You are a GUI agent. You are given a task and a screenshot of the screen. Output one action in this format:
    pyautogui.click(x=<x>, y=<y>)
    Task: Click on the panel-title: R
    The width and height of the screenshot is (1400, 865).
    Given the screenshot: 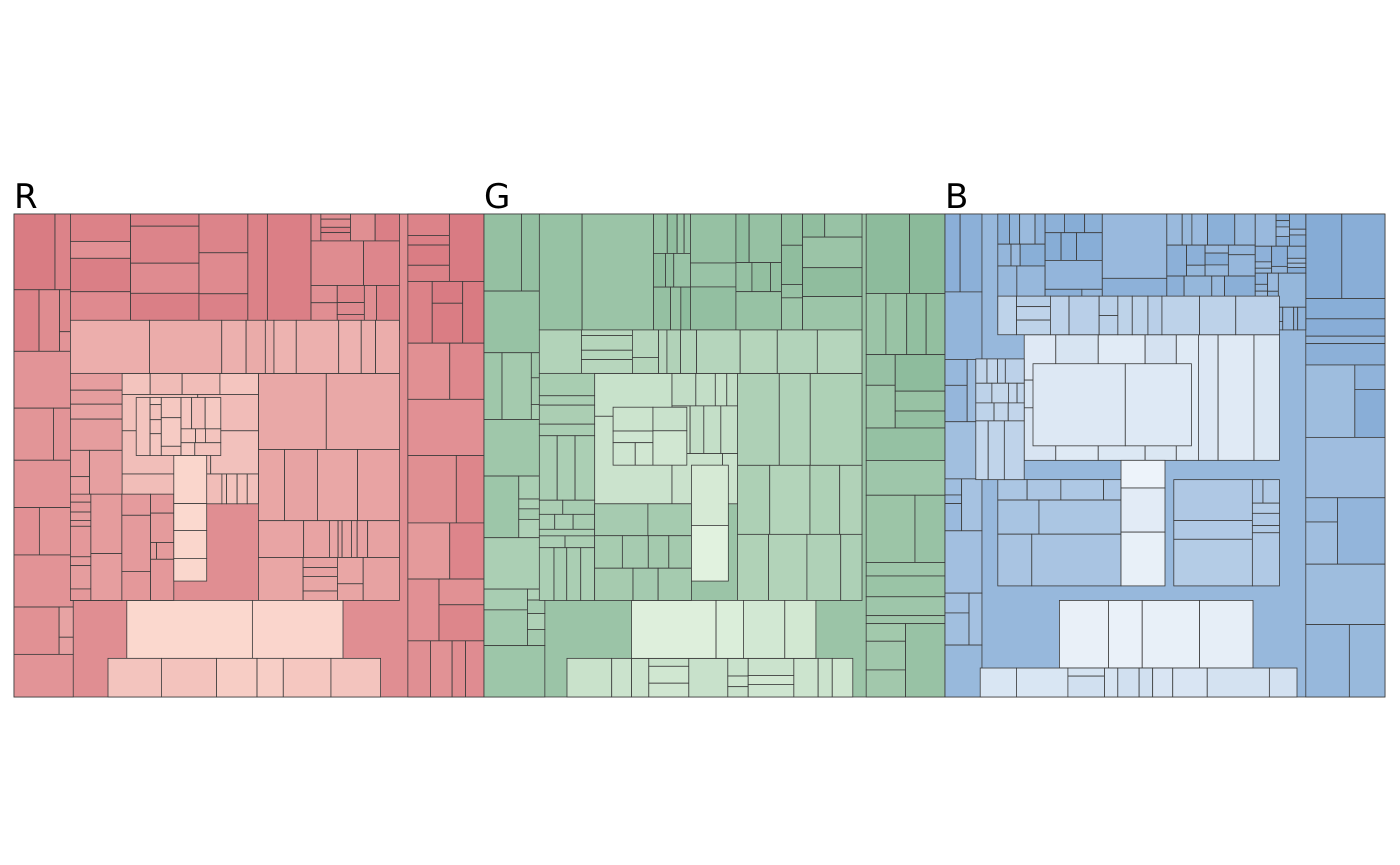 What is the action you would take?
    pyautogui.click(x=26, y=197)
    